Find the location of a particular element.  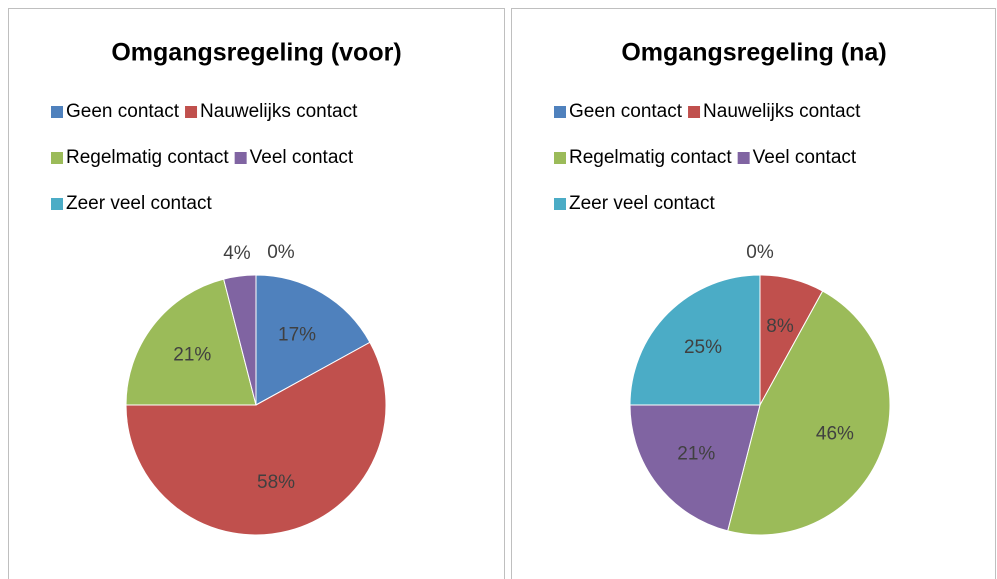

data-label: 46% is located at coordinates (835, 434).